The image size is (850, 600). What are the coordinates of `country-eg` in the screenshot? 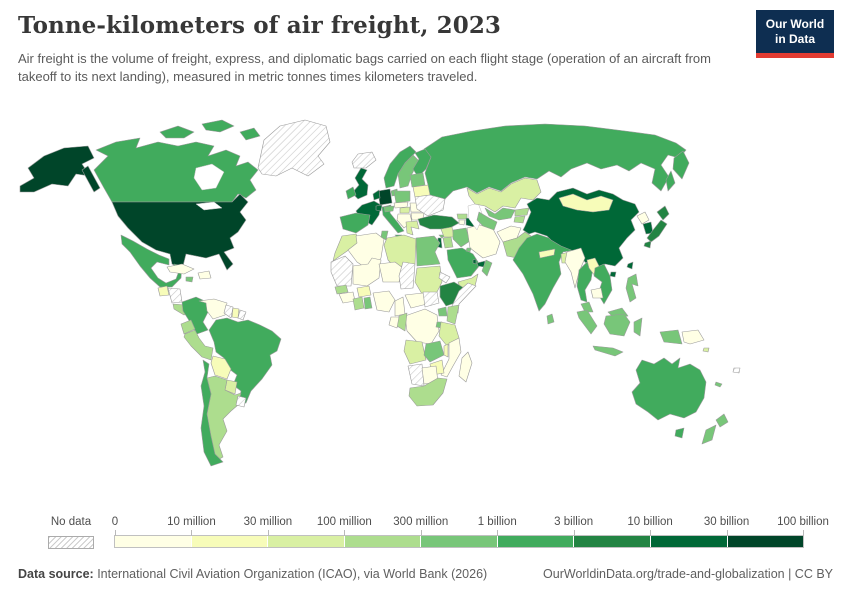 It's located at (428, 251).